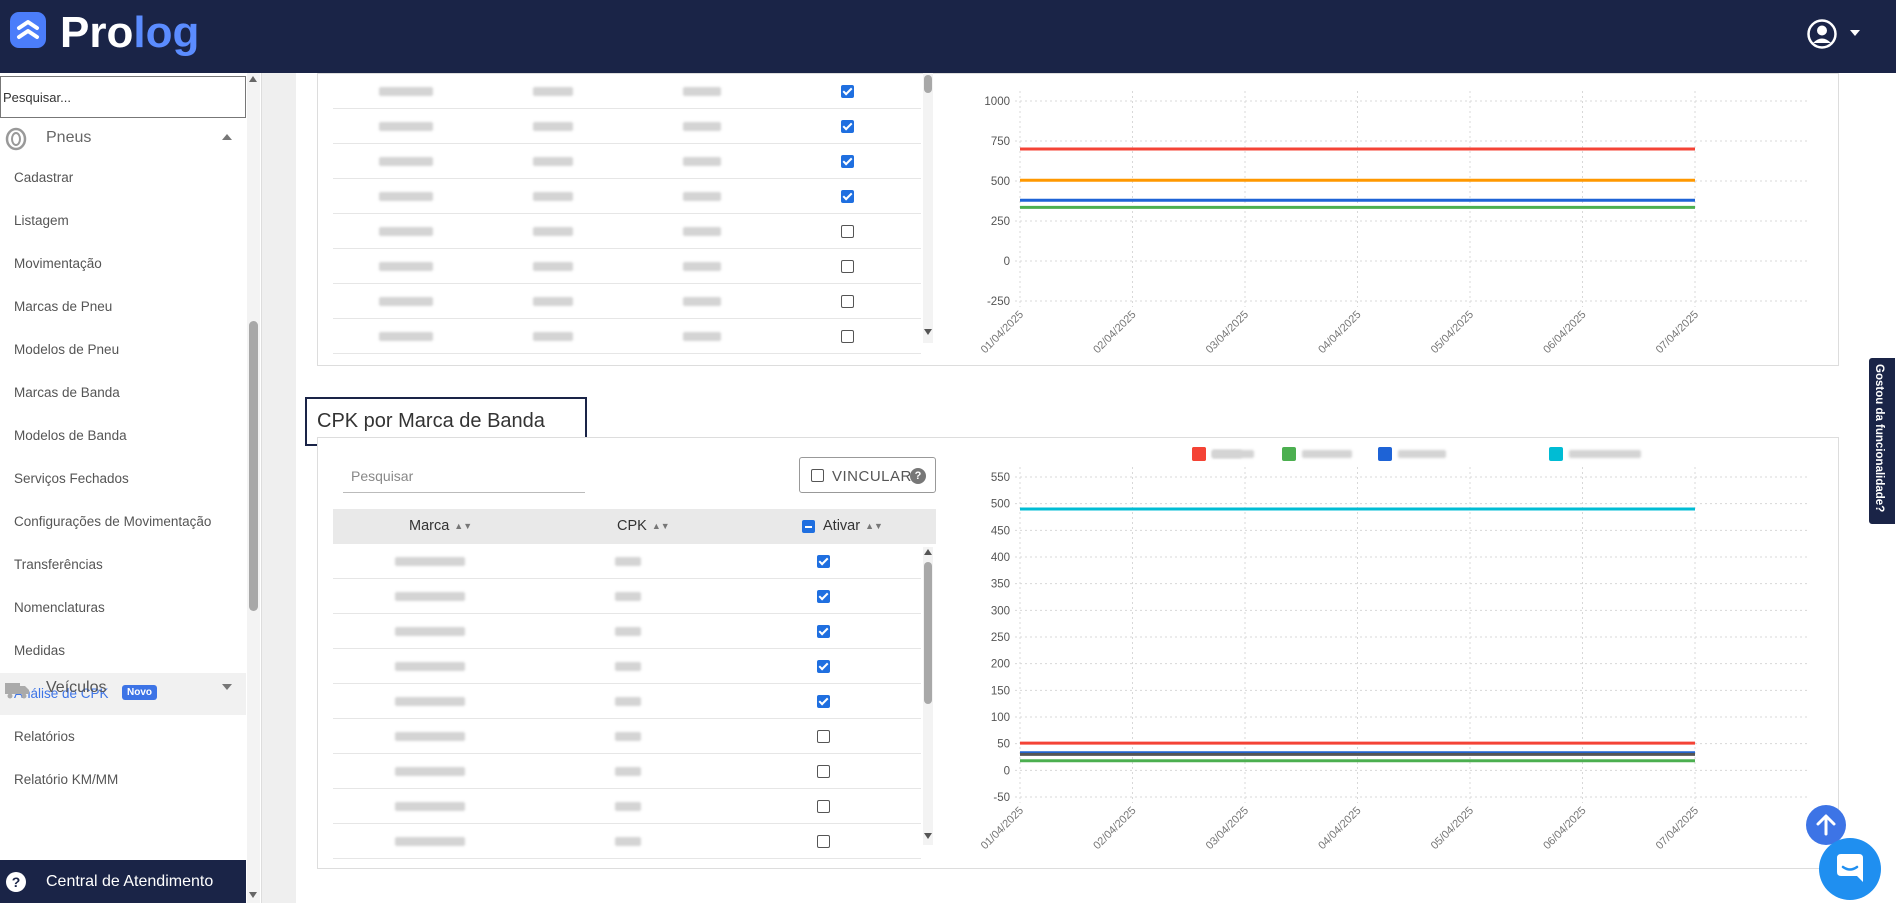  What do you see at coordinates (1000, 531) in the screenshot?
I see `y-tick-label: 450` at bounding box center [1000, 531].